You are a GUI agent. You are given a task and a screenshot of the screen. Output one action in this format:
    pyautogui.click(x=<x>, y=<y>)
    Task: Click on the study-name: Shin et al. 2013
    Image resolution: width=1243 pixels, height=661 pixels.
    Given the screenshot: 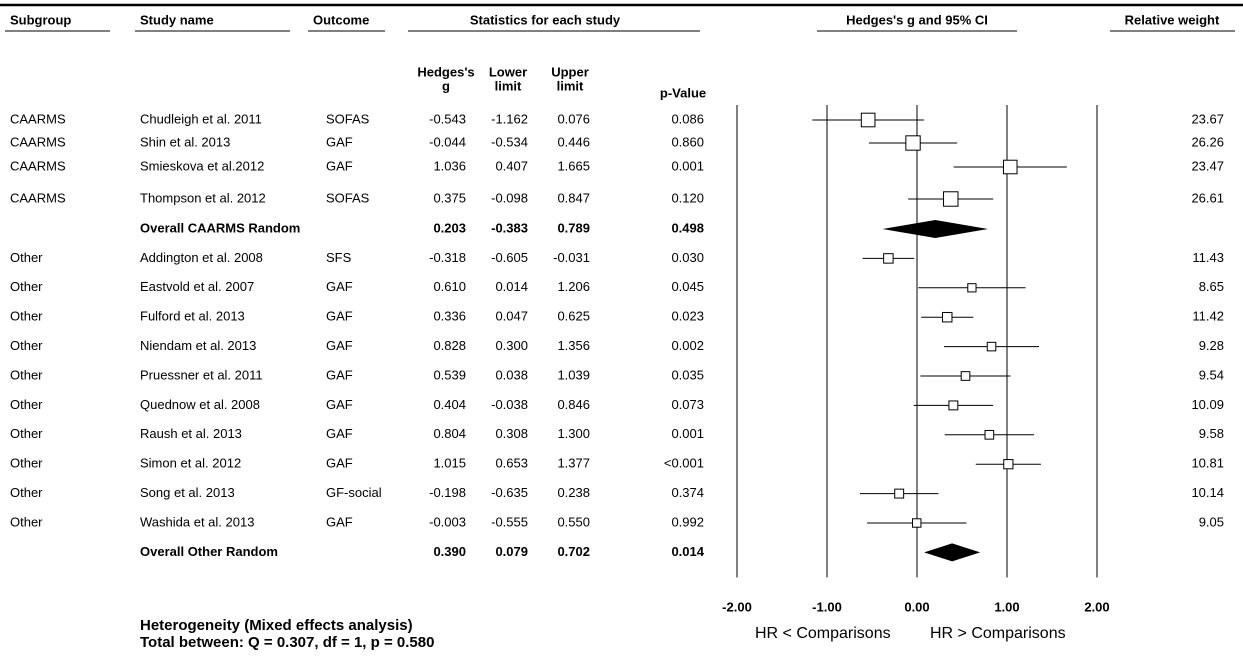 What is the action you would take?
    pyautogui.click(x=185, y=141)
    